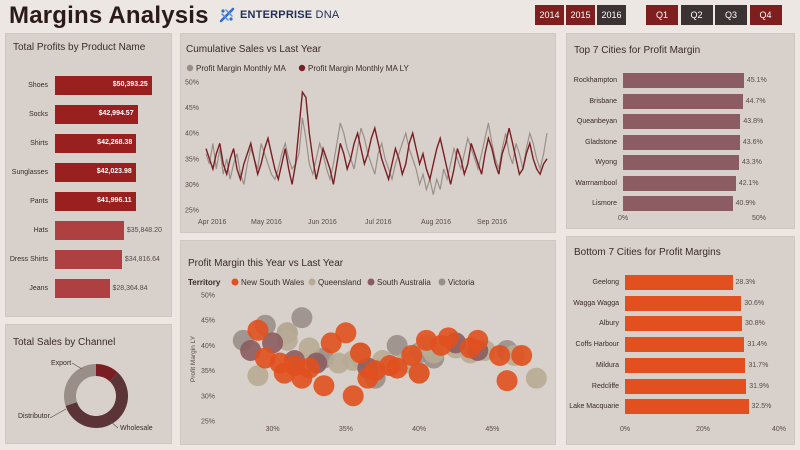 This screenshot has width=800, height=450. Describe the element at coordinates (130, 288) in the screenshot. I see `product-bar-value: $28,364.84` at that location.